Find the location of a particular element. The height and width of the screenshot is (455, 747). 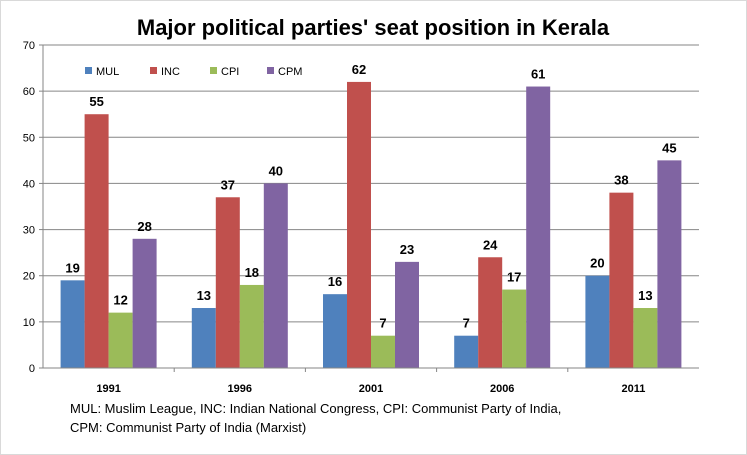

bar-inc-2001 is located at coordinates (359, 225).